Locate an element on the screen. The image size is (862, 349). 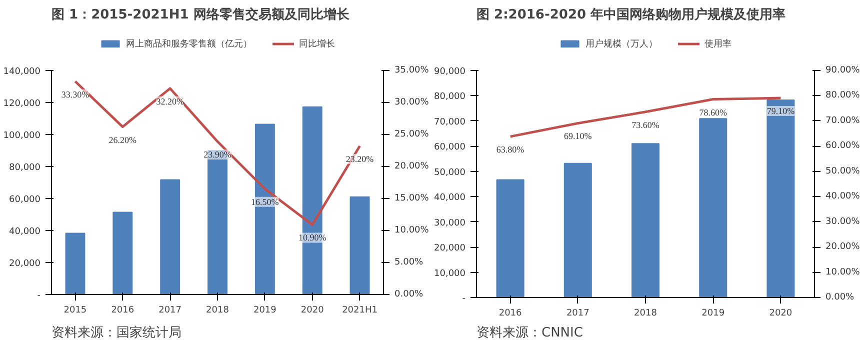
y2-tick-label: 50.00% is located at coordinates (843, 171).